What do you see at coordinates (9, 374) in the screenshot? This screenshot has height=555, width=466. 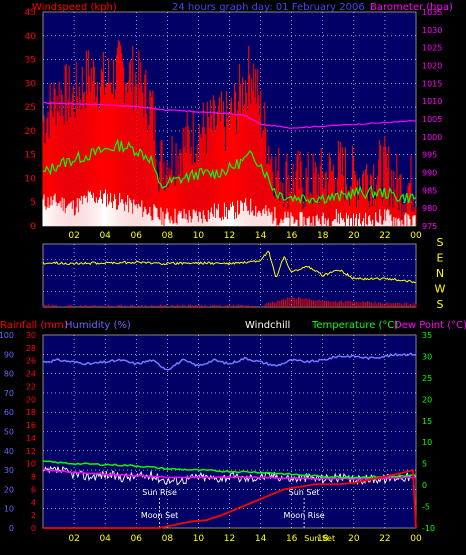 I see `humidity-y-tick-label: 80` at bounding box center [9, 374].